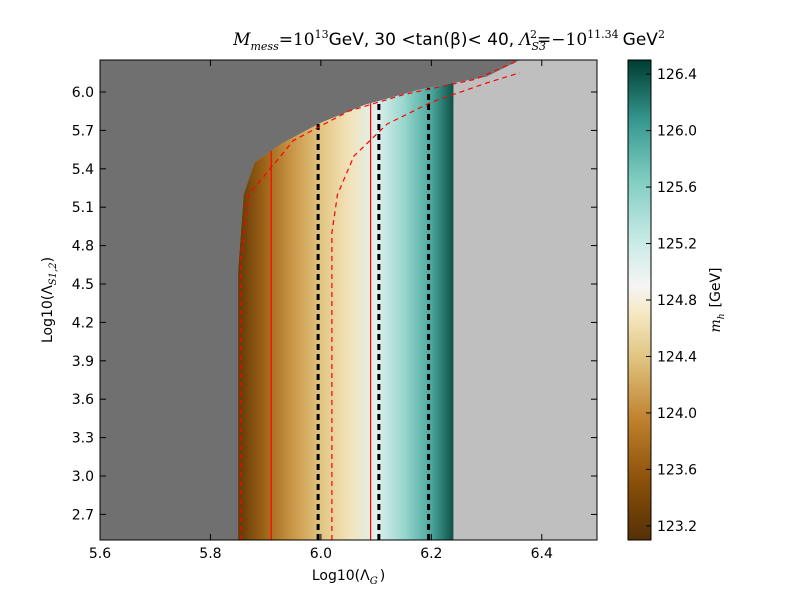  Describe the element at coordinates (210, 554) in the screenshot. I see `x-tick-label: 5.8` at that location.